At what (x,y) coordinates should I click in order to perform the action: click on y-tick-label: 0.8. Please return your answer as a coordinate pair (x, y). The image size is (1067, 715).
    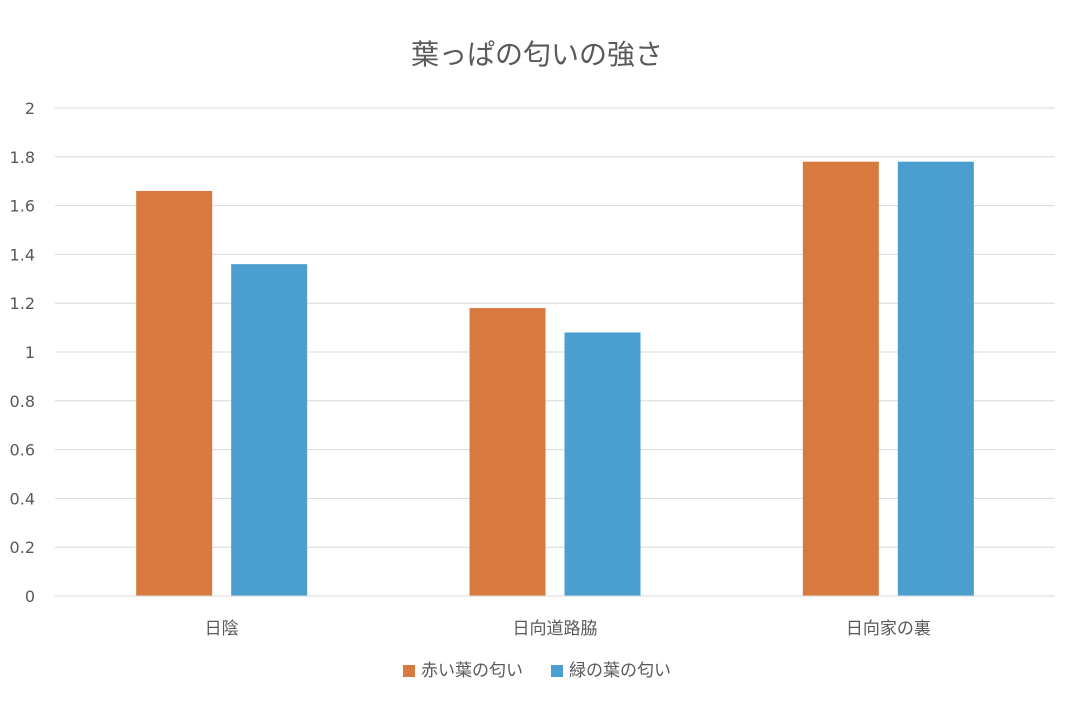
    Looking at the image, I should click on (22, 401).